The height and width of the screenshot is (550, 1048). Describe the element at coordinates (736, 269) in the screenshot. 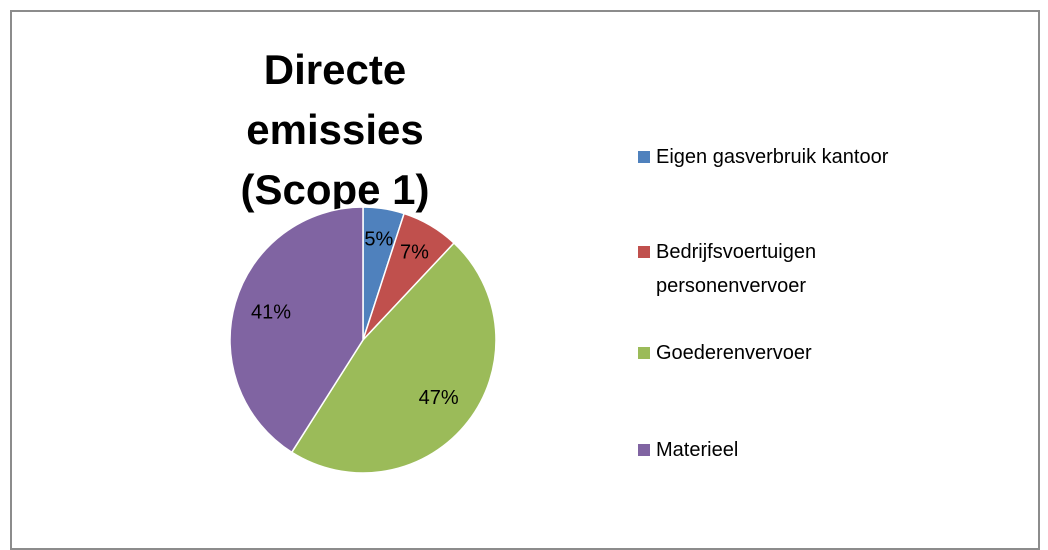

I see `legend-label: Bedrijfsvoertuigen personenvervoer` at that location.